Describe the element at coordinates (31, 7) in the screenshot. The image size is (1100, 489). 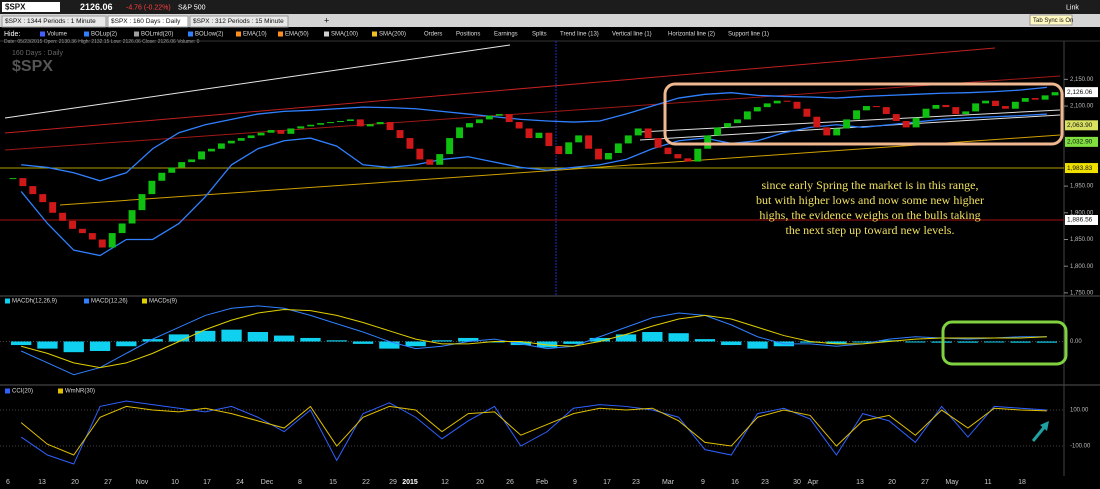
I see `symbol-box` at that location.